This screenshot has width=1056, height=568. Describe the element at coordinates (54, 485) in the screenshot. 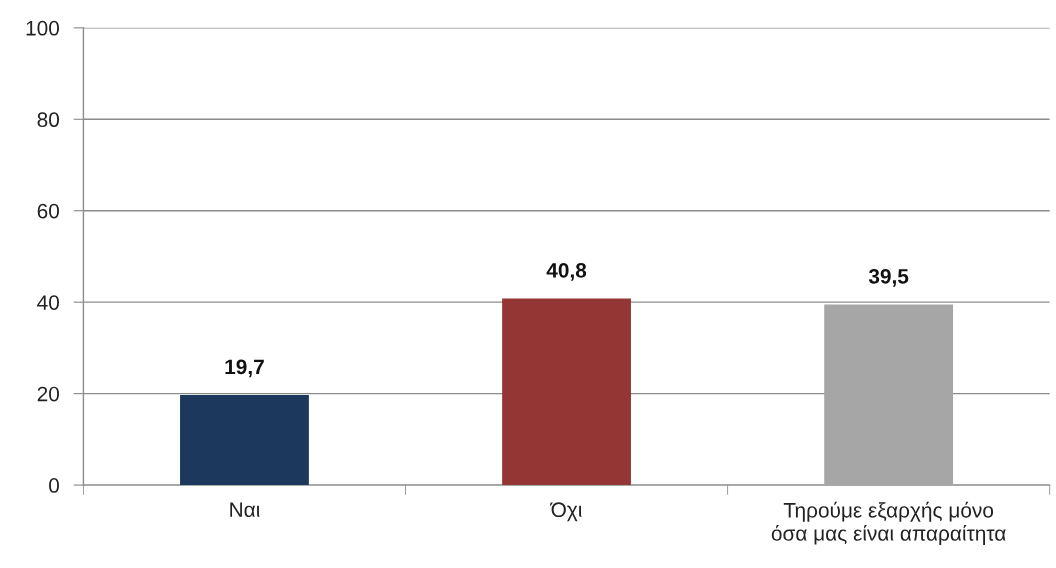

I see `y-tick-label: 0` at that location.